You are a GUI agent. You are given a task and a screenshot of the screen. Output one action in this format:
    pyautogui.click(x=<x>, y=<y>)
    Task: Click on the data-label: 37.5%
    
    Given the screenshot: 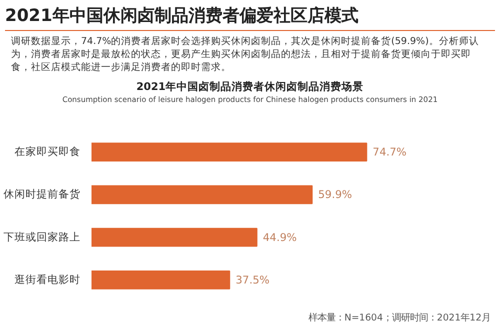 What is the action you would take?
    pyautogui.click(x=253, y=279)
    